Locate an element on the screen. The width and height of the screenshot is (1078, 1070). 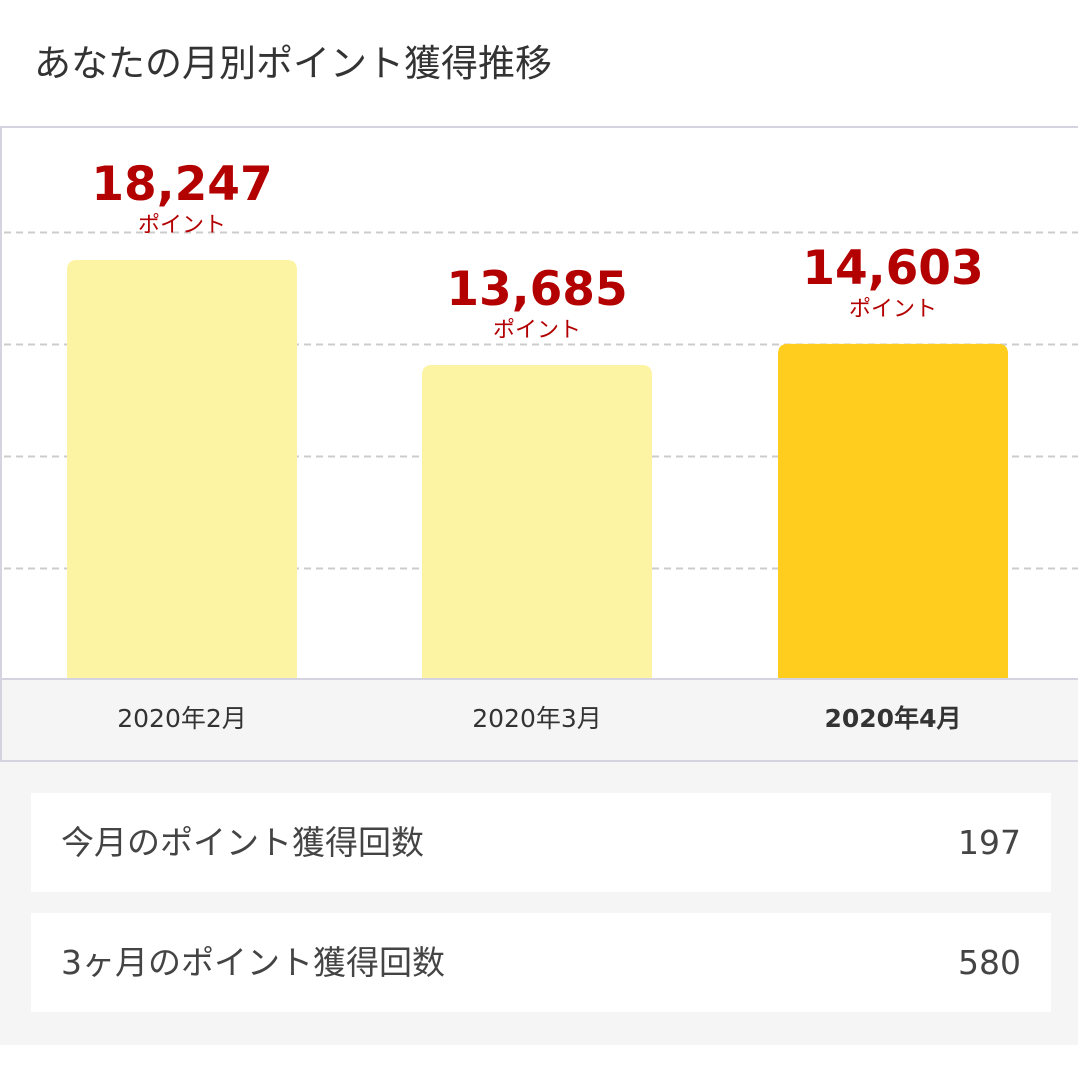
x-tick-label: 2020年3月 is located at coordinates (537, 718).